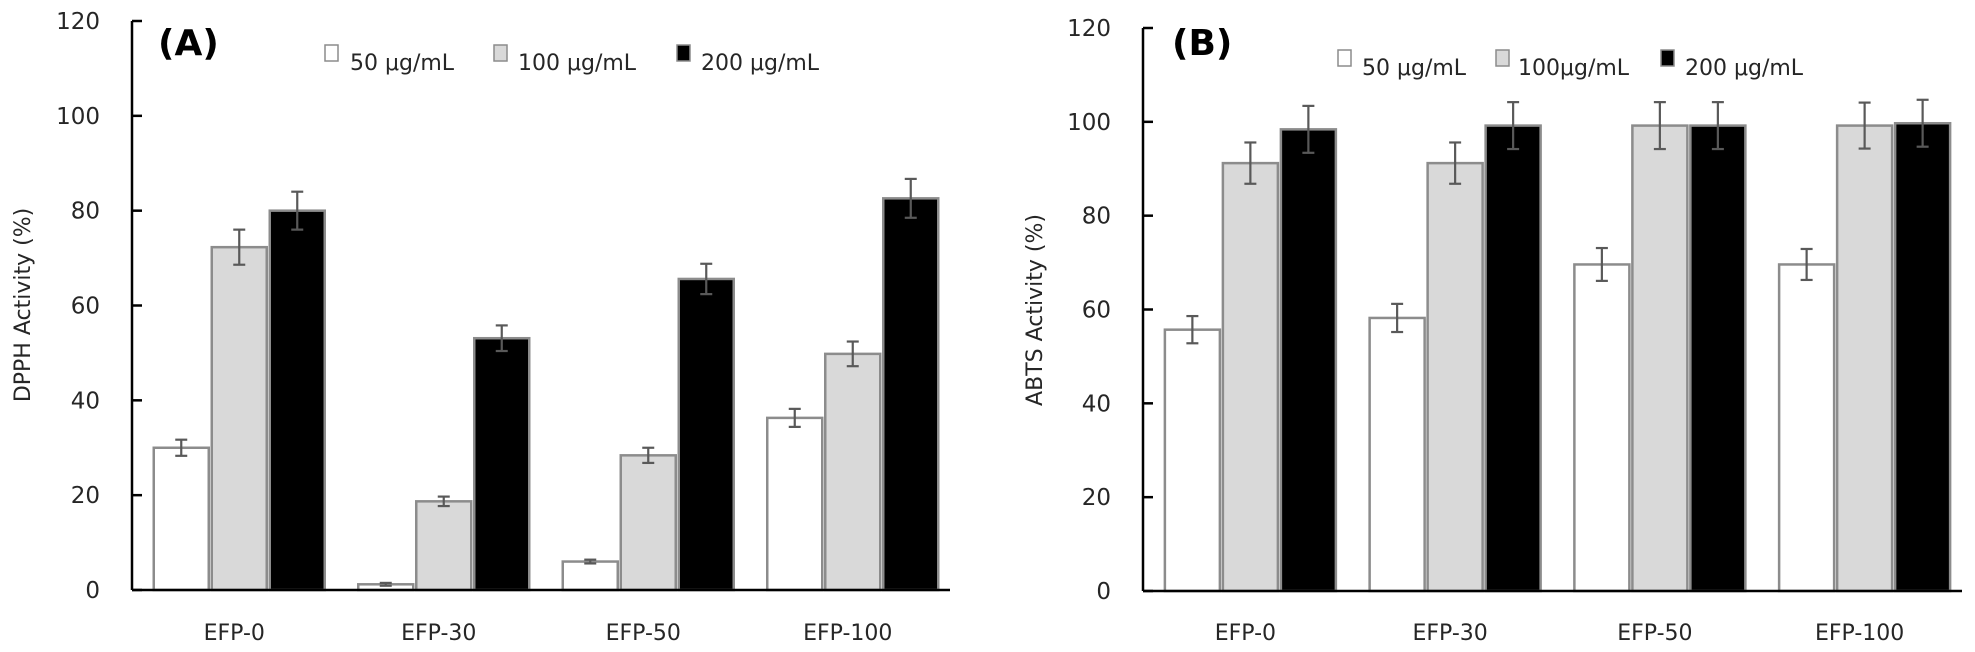  I want to click on legend: 50 μg/mL 100 μg/mL 200 μg/mL, so click(572, 60).